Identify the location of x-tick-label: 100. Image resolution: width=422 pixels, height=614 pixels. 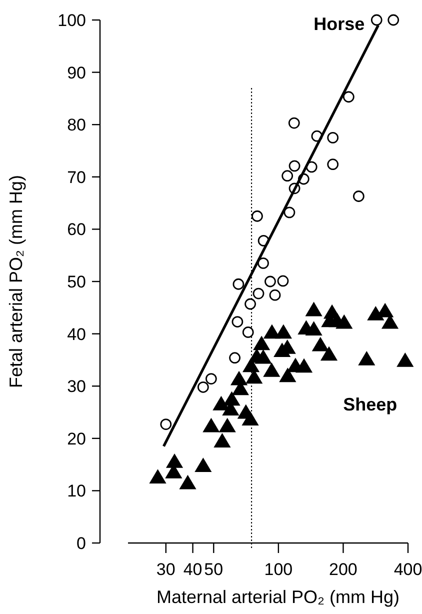
(278, 569).